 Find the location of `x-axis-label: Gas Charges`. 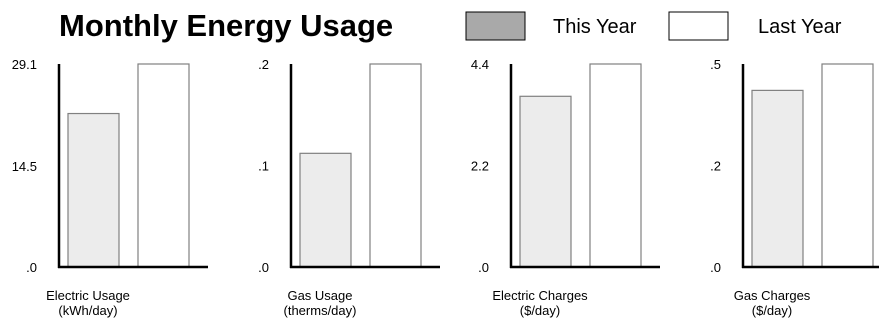

x-axis-label: Gas Charges is located at coordinates (772, 295).